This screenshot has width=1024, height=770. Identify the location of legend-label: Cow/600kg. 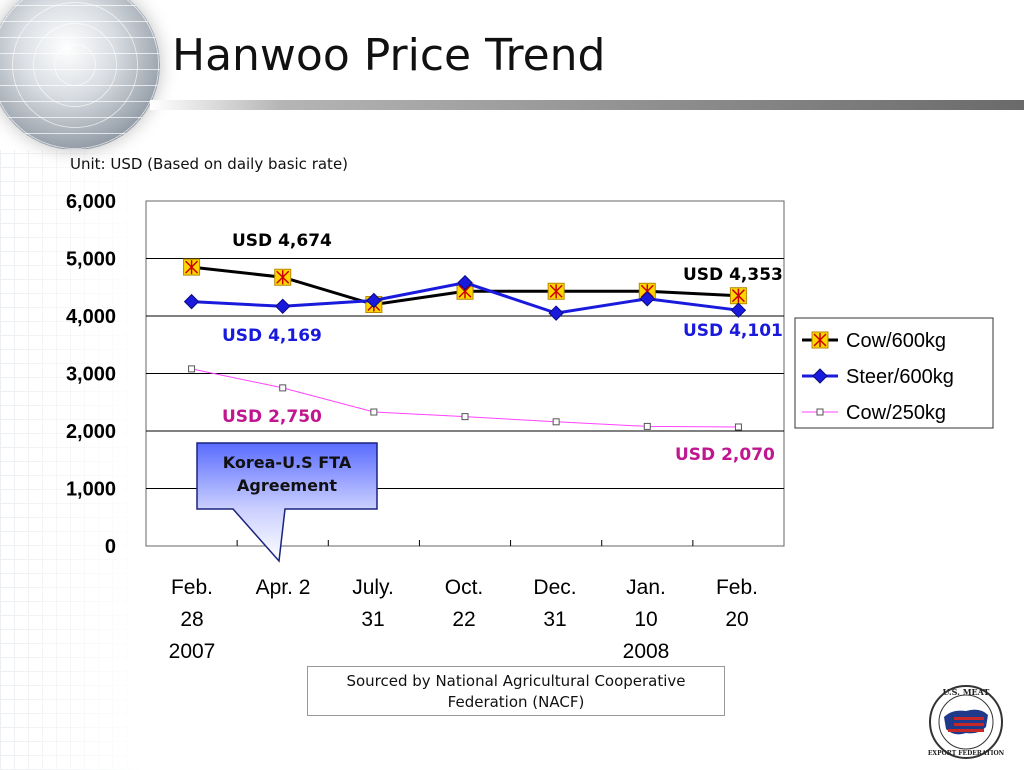
(896, 341).